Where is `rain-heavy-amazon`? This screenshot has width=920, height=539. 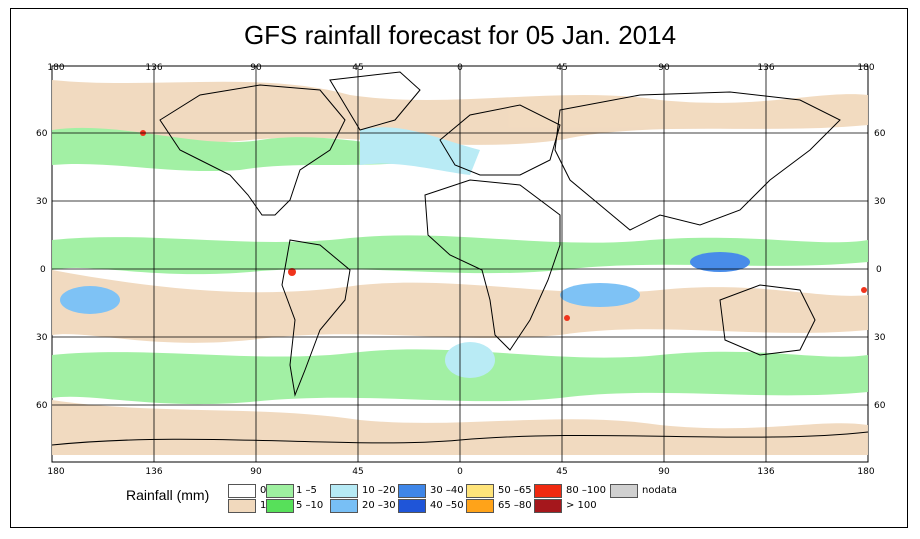 rain-heavy-amazon is located at coordinates (292, 272).